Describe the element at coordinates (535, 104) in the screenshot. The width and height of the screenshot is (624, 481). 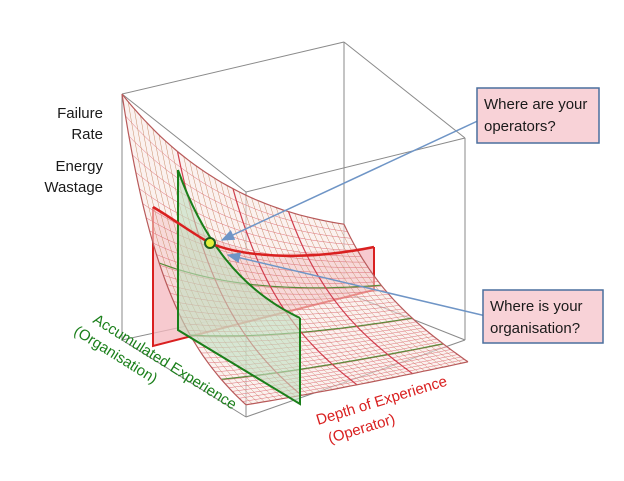
I see `callout-operators-line-1: Where are your` at that location.